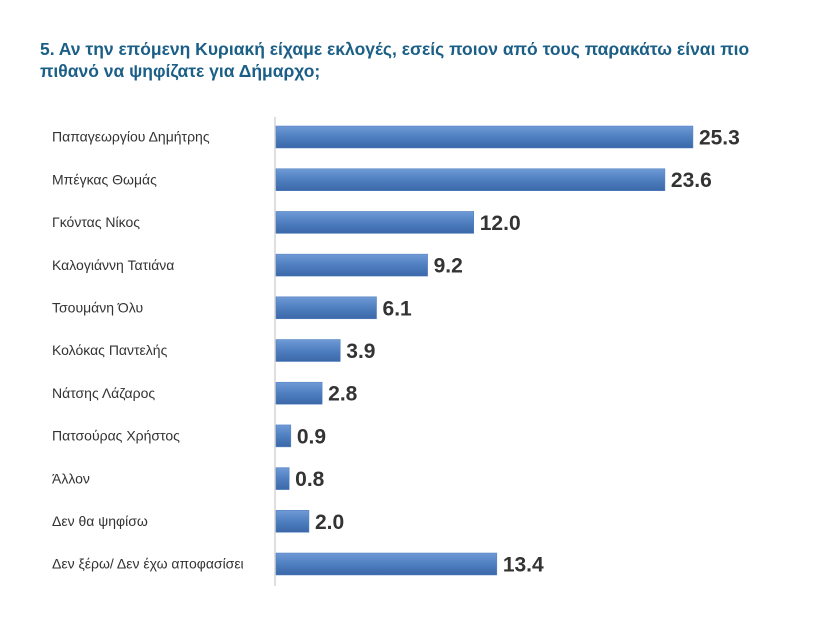 The image size is (836, 633). What do you see at coordinates (96, 222) in the screenshot?
I see `category-label: Γκόντας Νίκος` at bounding box center [96, 222].